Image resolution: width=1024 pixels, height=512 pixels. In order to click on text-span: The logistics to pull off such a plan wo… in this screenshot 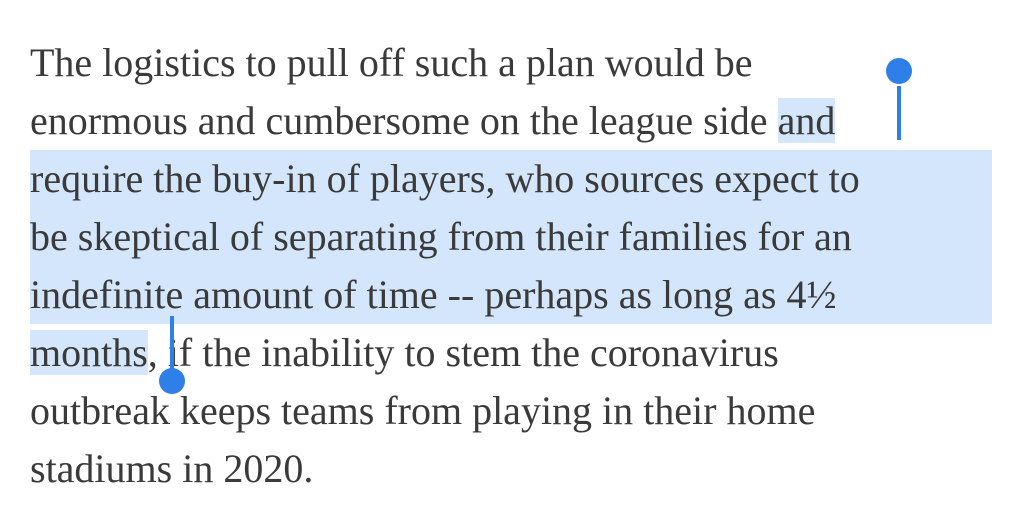, I will do `click(391, 62)`.